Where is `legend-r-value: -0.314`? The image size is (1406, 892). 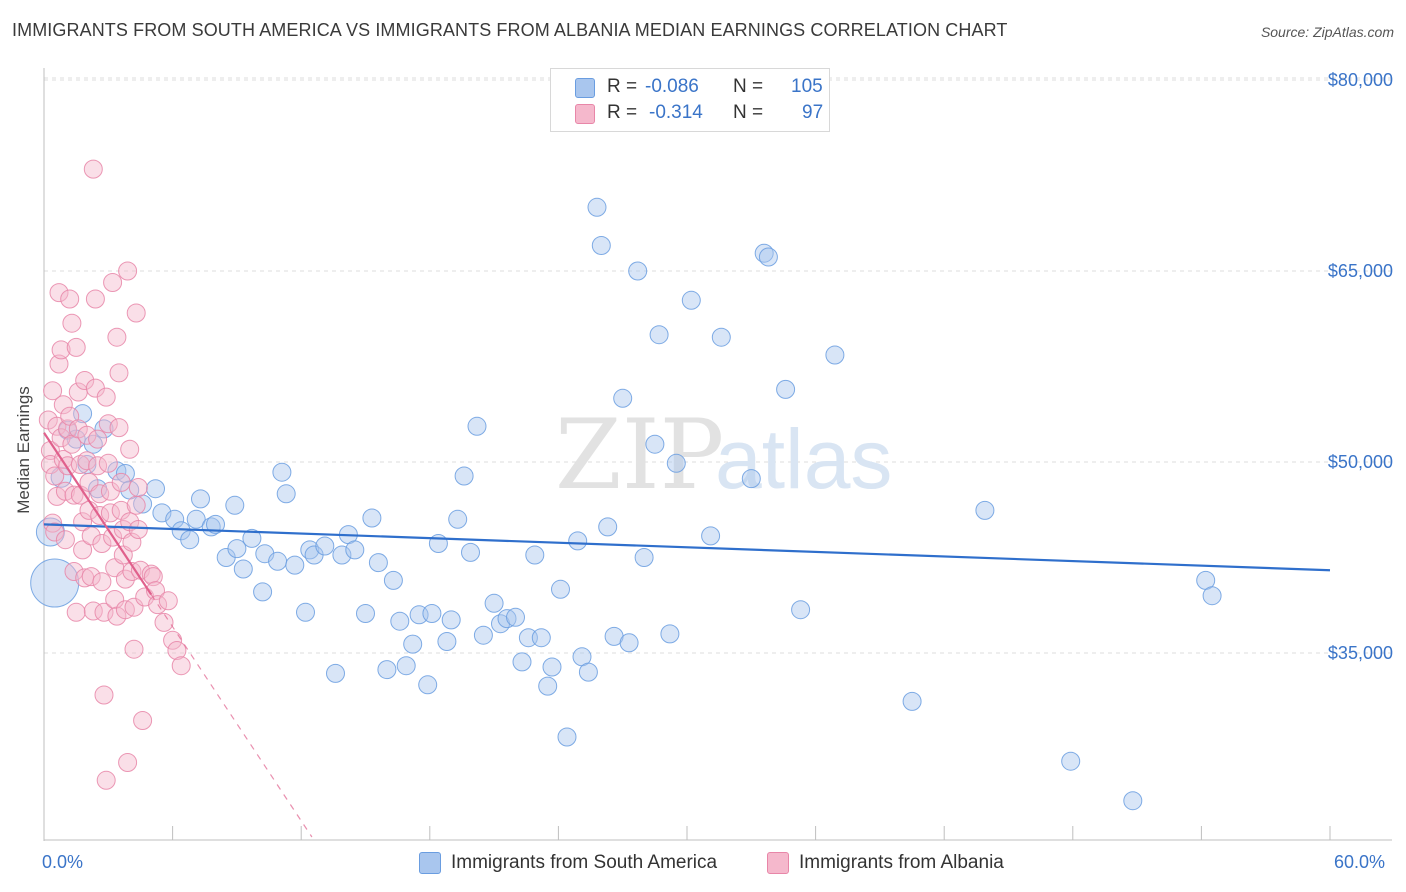
legend-r-value: -0.314 is located at coordinates (676, 112).